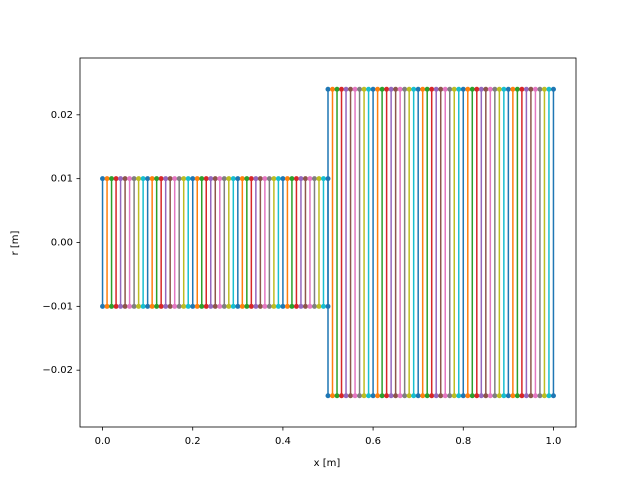 The height and width of the screenshot is (480, 640). I want to click on y-tick-label: −0.01, so click(57, 306).